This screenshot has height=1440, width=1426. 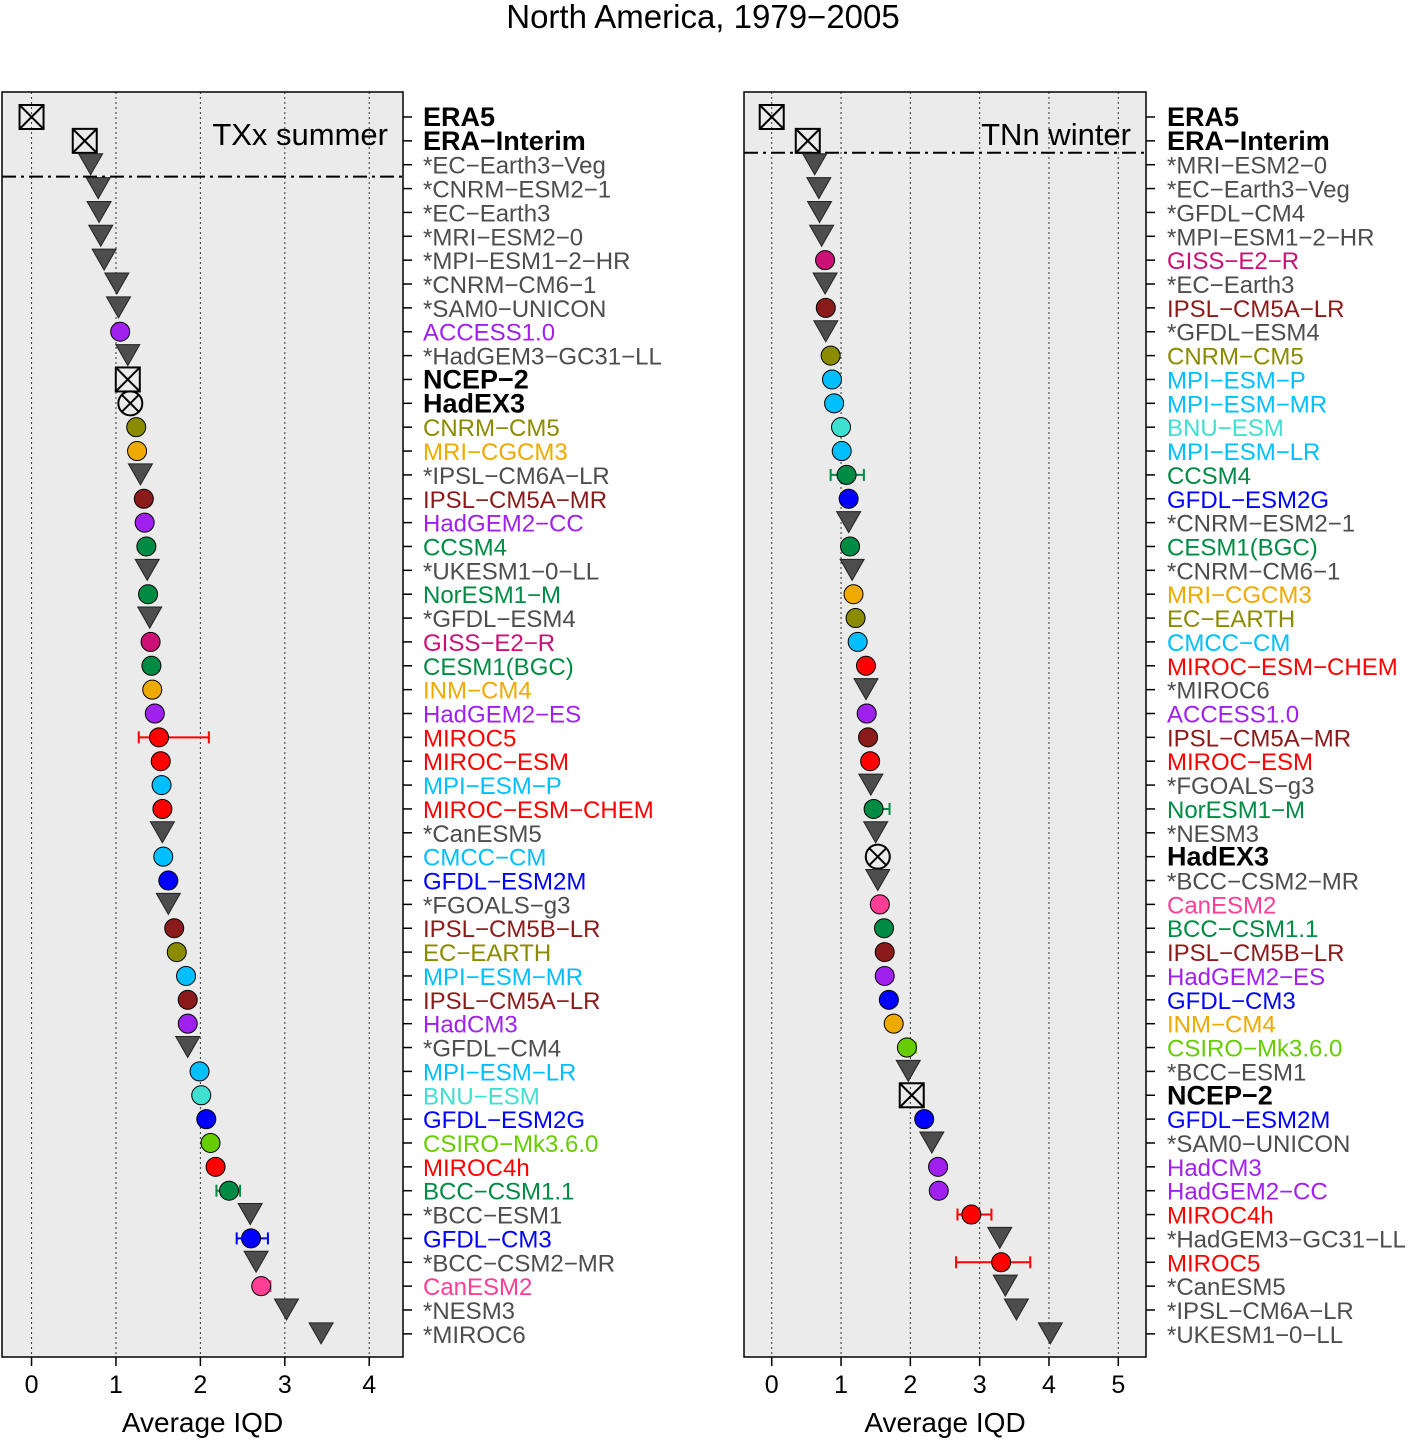 I want to click on x-tick-label: 3, so click(x=980, y=1385).